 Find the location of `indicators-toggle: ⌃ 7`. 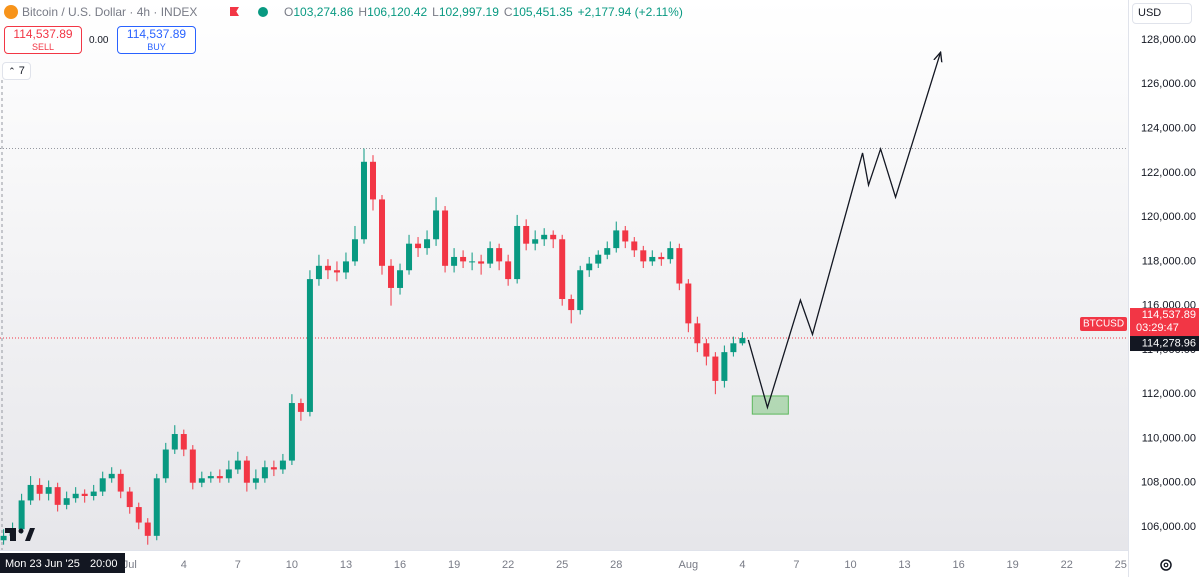

indicators-toggle: ⌃ 7 is located at coordinates (16, 71).